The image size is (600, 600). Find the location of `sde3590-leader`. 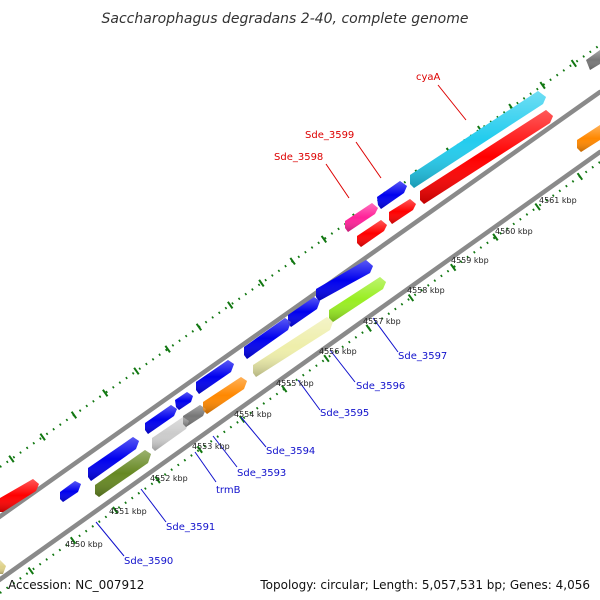

sde3590-leader is located at coordinates (110, 539).